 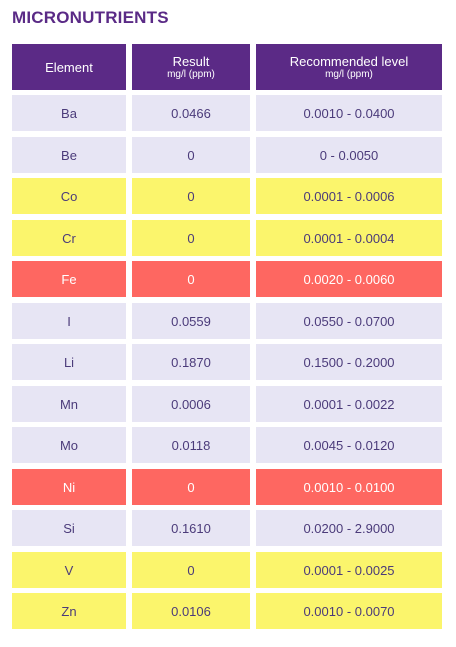 I want to click on cell-recommended: 0.0550 - 0.0700, so click(x=349, y=321).